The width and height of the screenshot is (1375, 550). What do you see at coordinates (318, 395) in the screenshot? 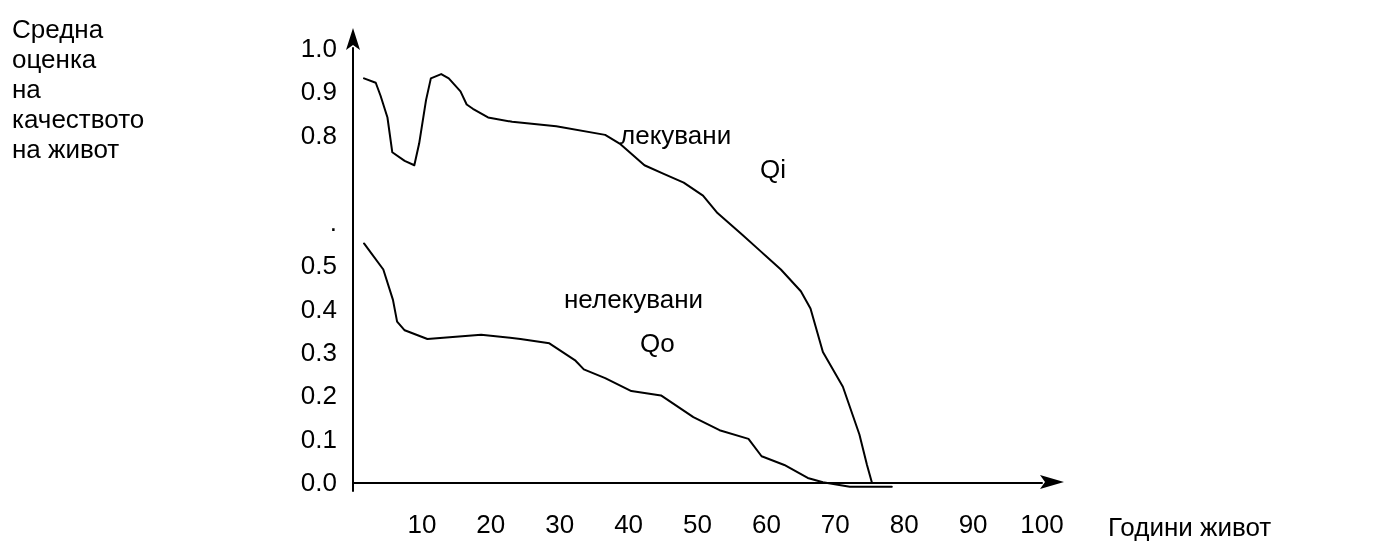
I see `y-tick-label: 0.2` at bounding box center [318, 395].